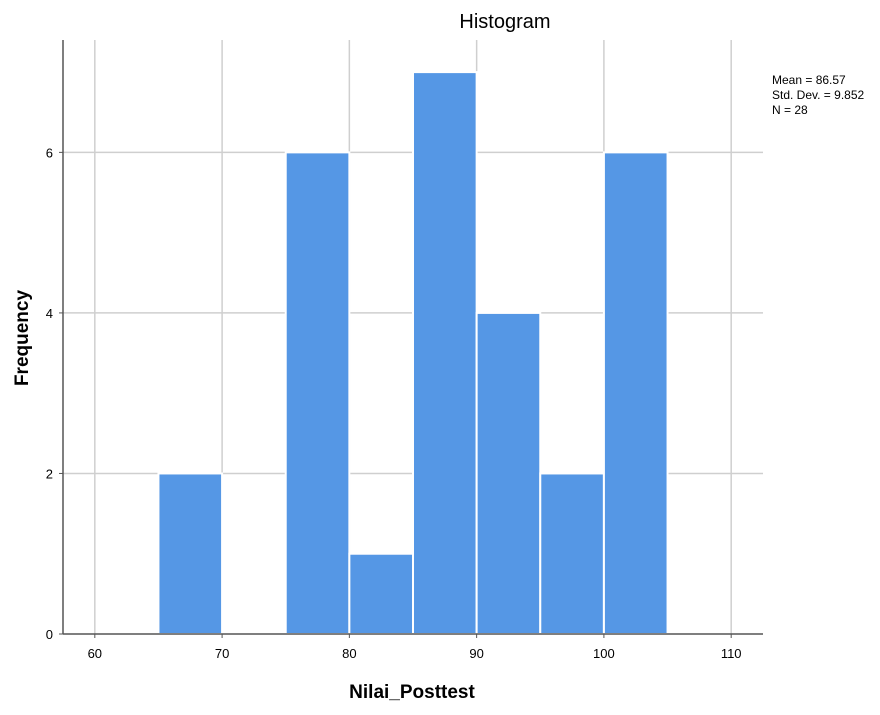 Image resolution: width=880 pixels, height=715 pixels. I want to click on stats-std-dev: Std. Dev. = 9.852, so click(818, 95).